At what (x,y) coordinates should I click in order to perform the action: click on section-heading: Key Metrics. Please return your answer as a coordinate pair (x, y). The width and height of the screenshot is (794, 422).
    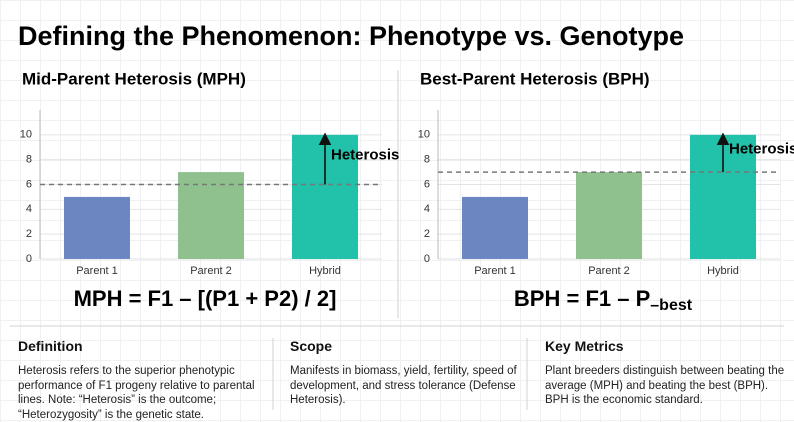
    Looking at the image, I should click on (584, 346).